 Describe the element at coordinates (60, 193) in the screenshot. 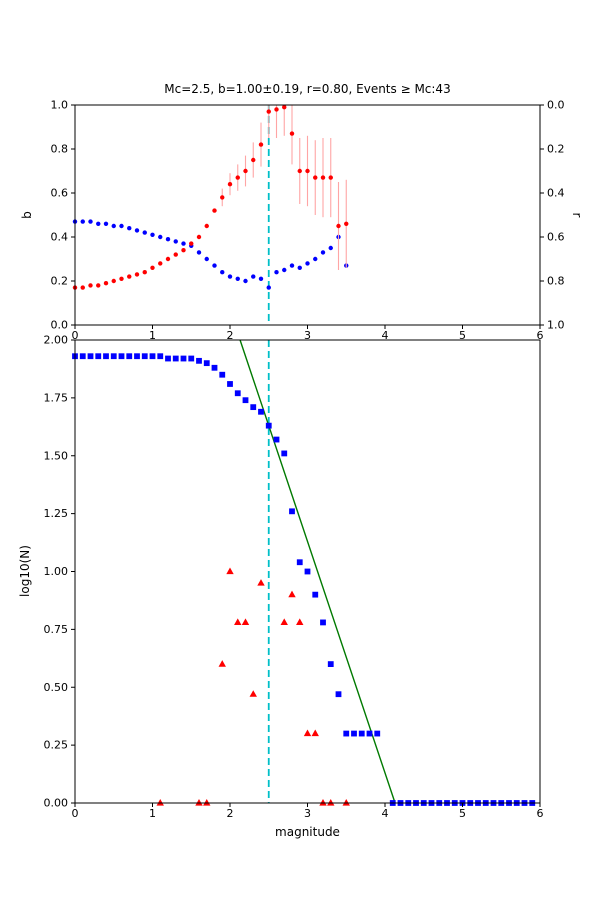

I see `y-tick-label: 0.6` at that location.